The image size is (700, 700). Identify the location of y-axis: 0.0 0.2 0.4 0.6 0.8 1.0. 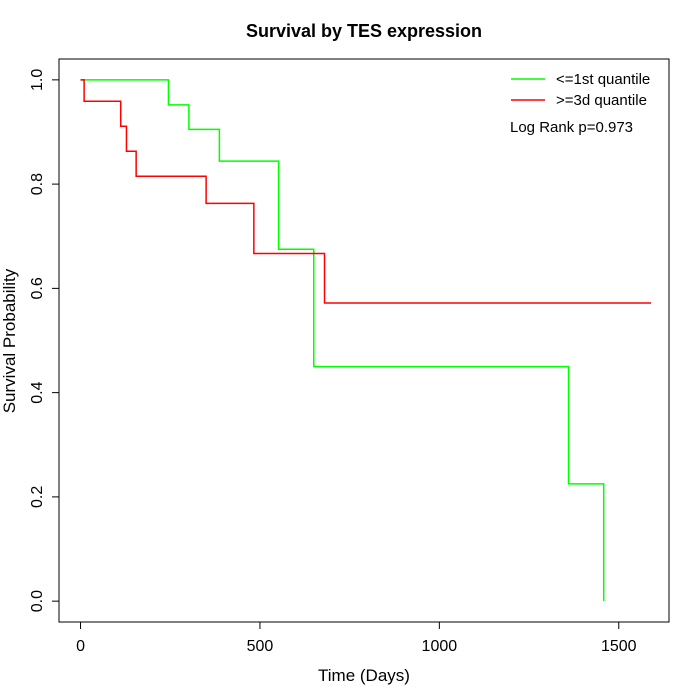
(44, 340).